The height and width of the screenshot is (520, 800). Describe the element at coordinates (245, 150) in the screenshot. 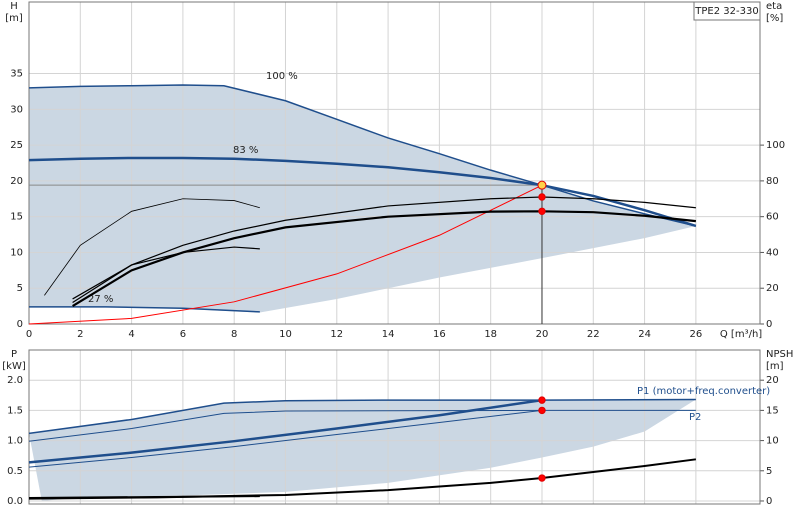

I see `curve-label: 83 %` at that location.